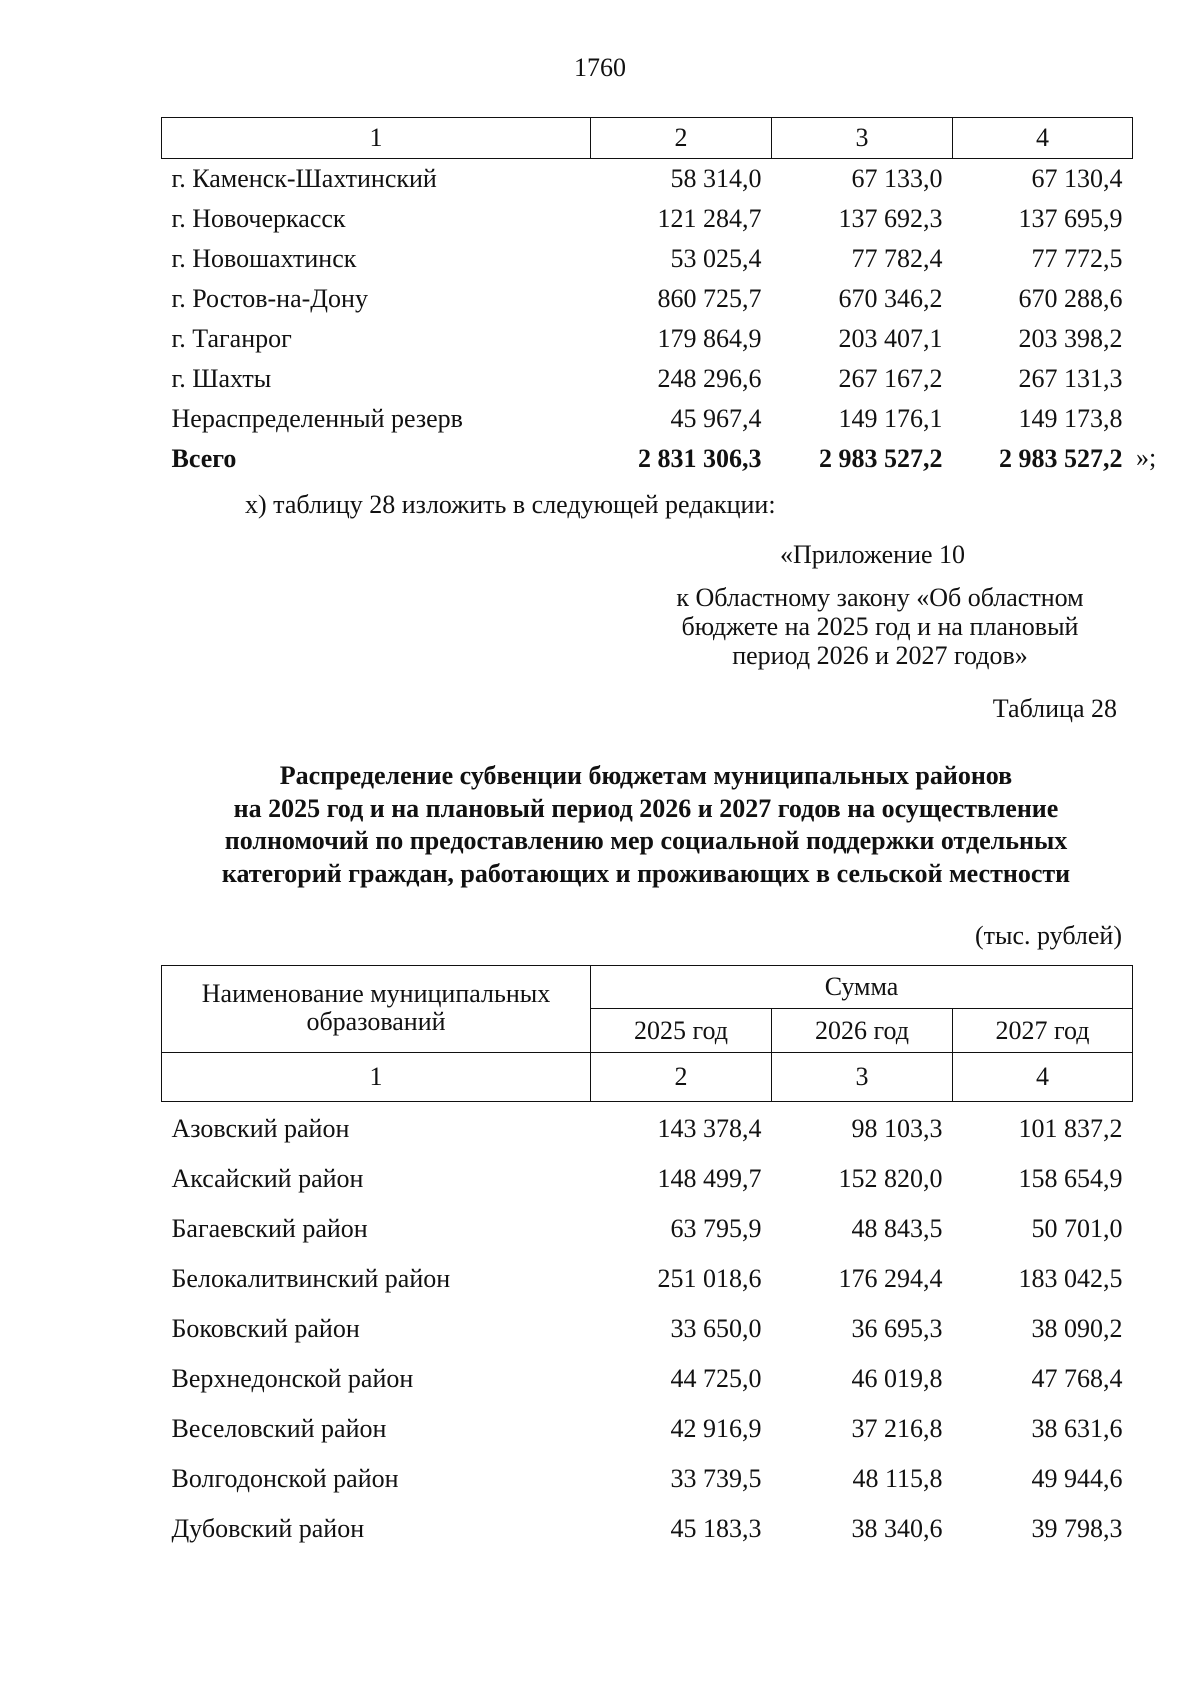 Image resolution: width=1200 pixels, height=1698 pixels. Describe the element at coordinates (873, 554) in the screenshot. I see `appendix-title: «Приложение 10` at that location.